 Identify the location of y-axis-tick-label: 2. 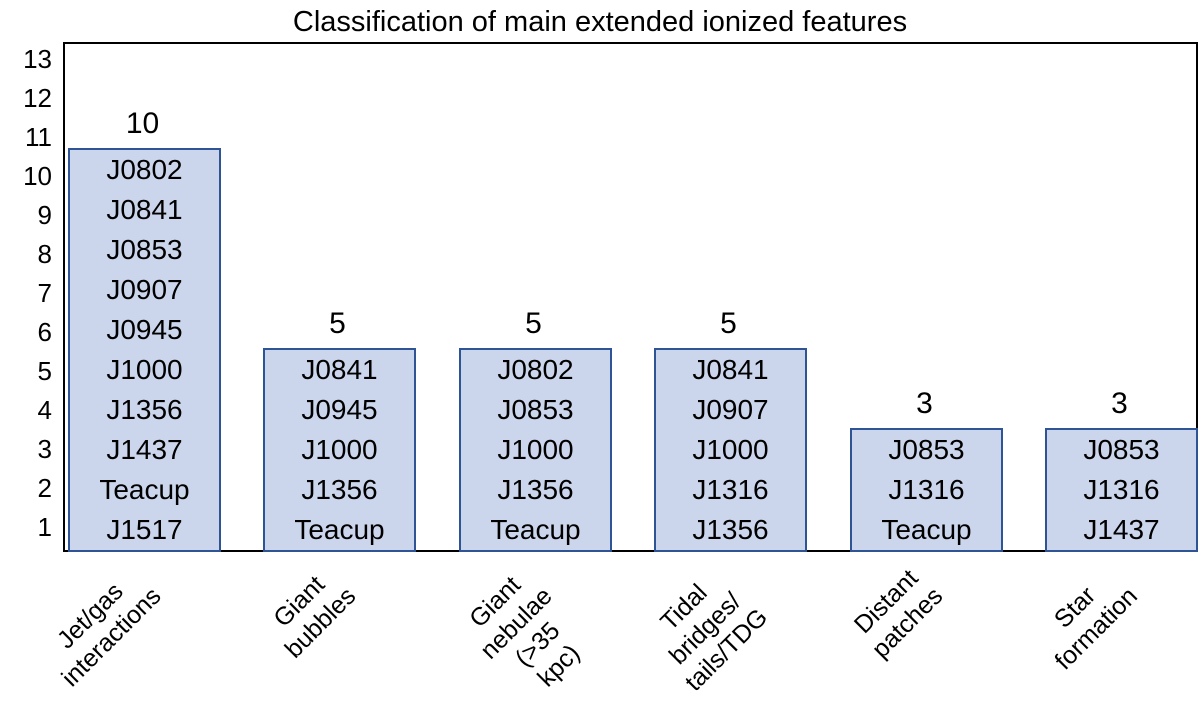
(44, 488).